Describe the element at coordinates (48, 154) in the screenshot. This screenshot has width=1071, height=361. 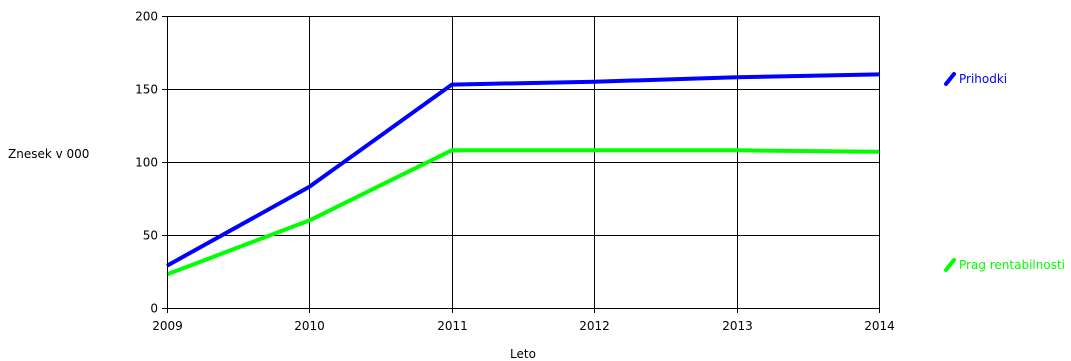
I see `y-axis-label: Znesek v 000` at that location.